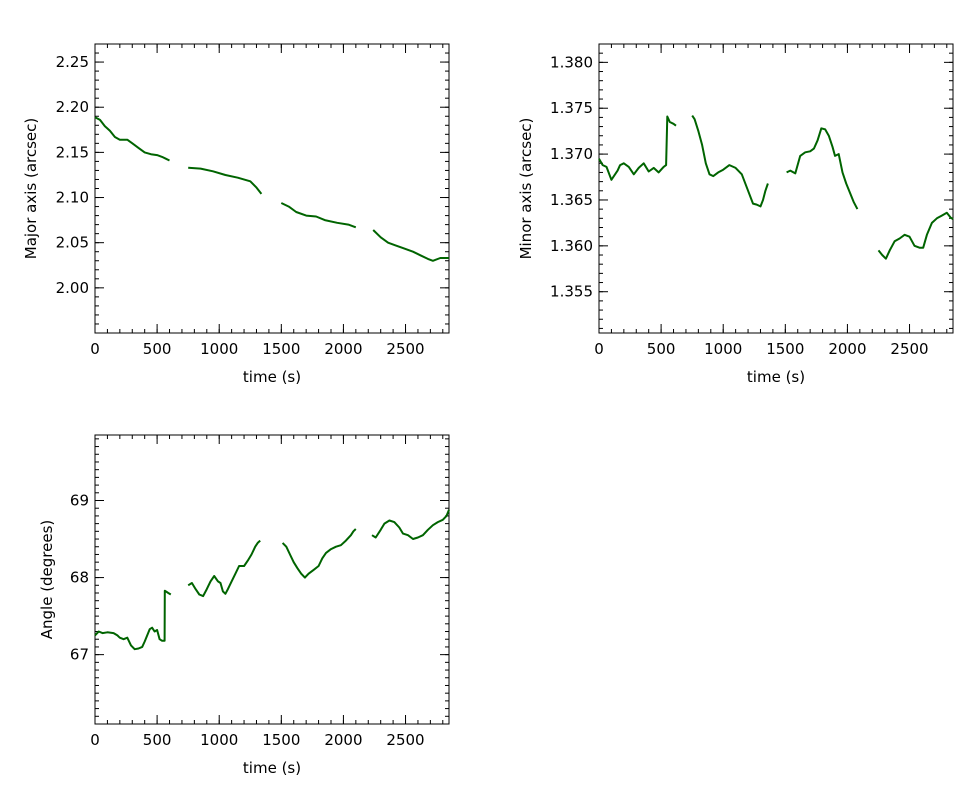 The height and width of the screenshot is (788, 976). I want to click on y-tick-label: 68, so click(79, 578).